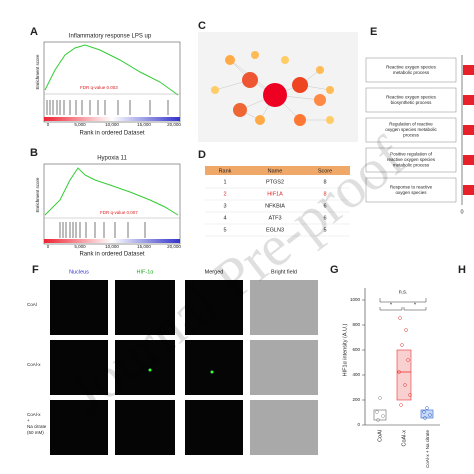 The image size is (474, 474). I want to click on column-header: Nucleus, so click(79, 272).